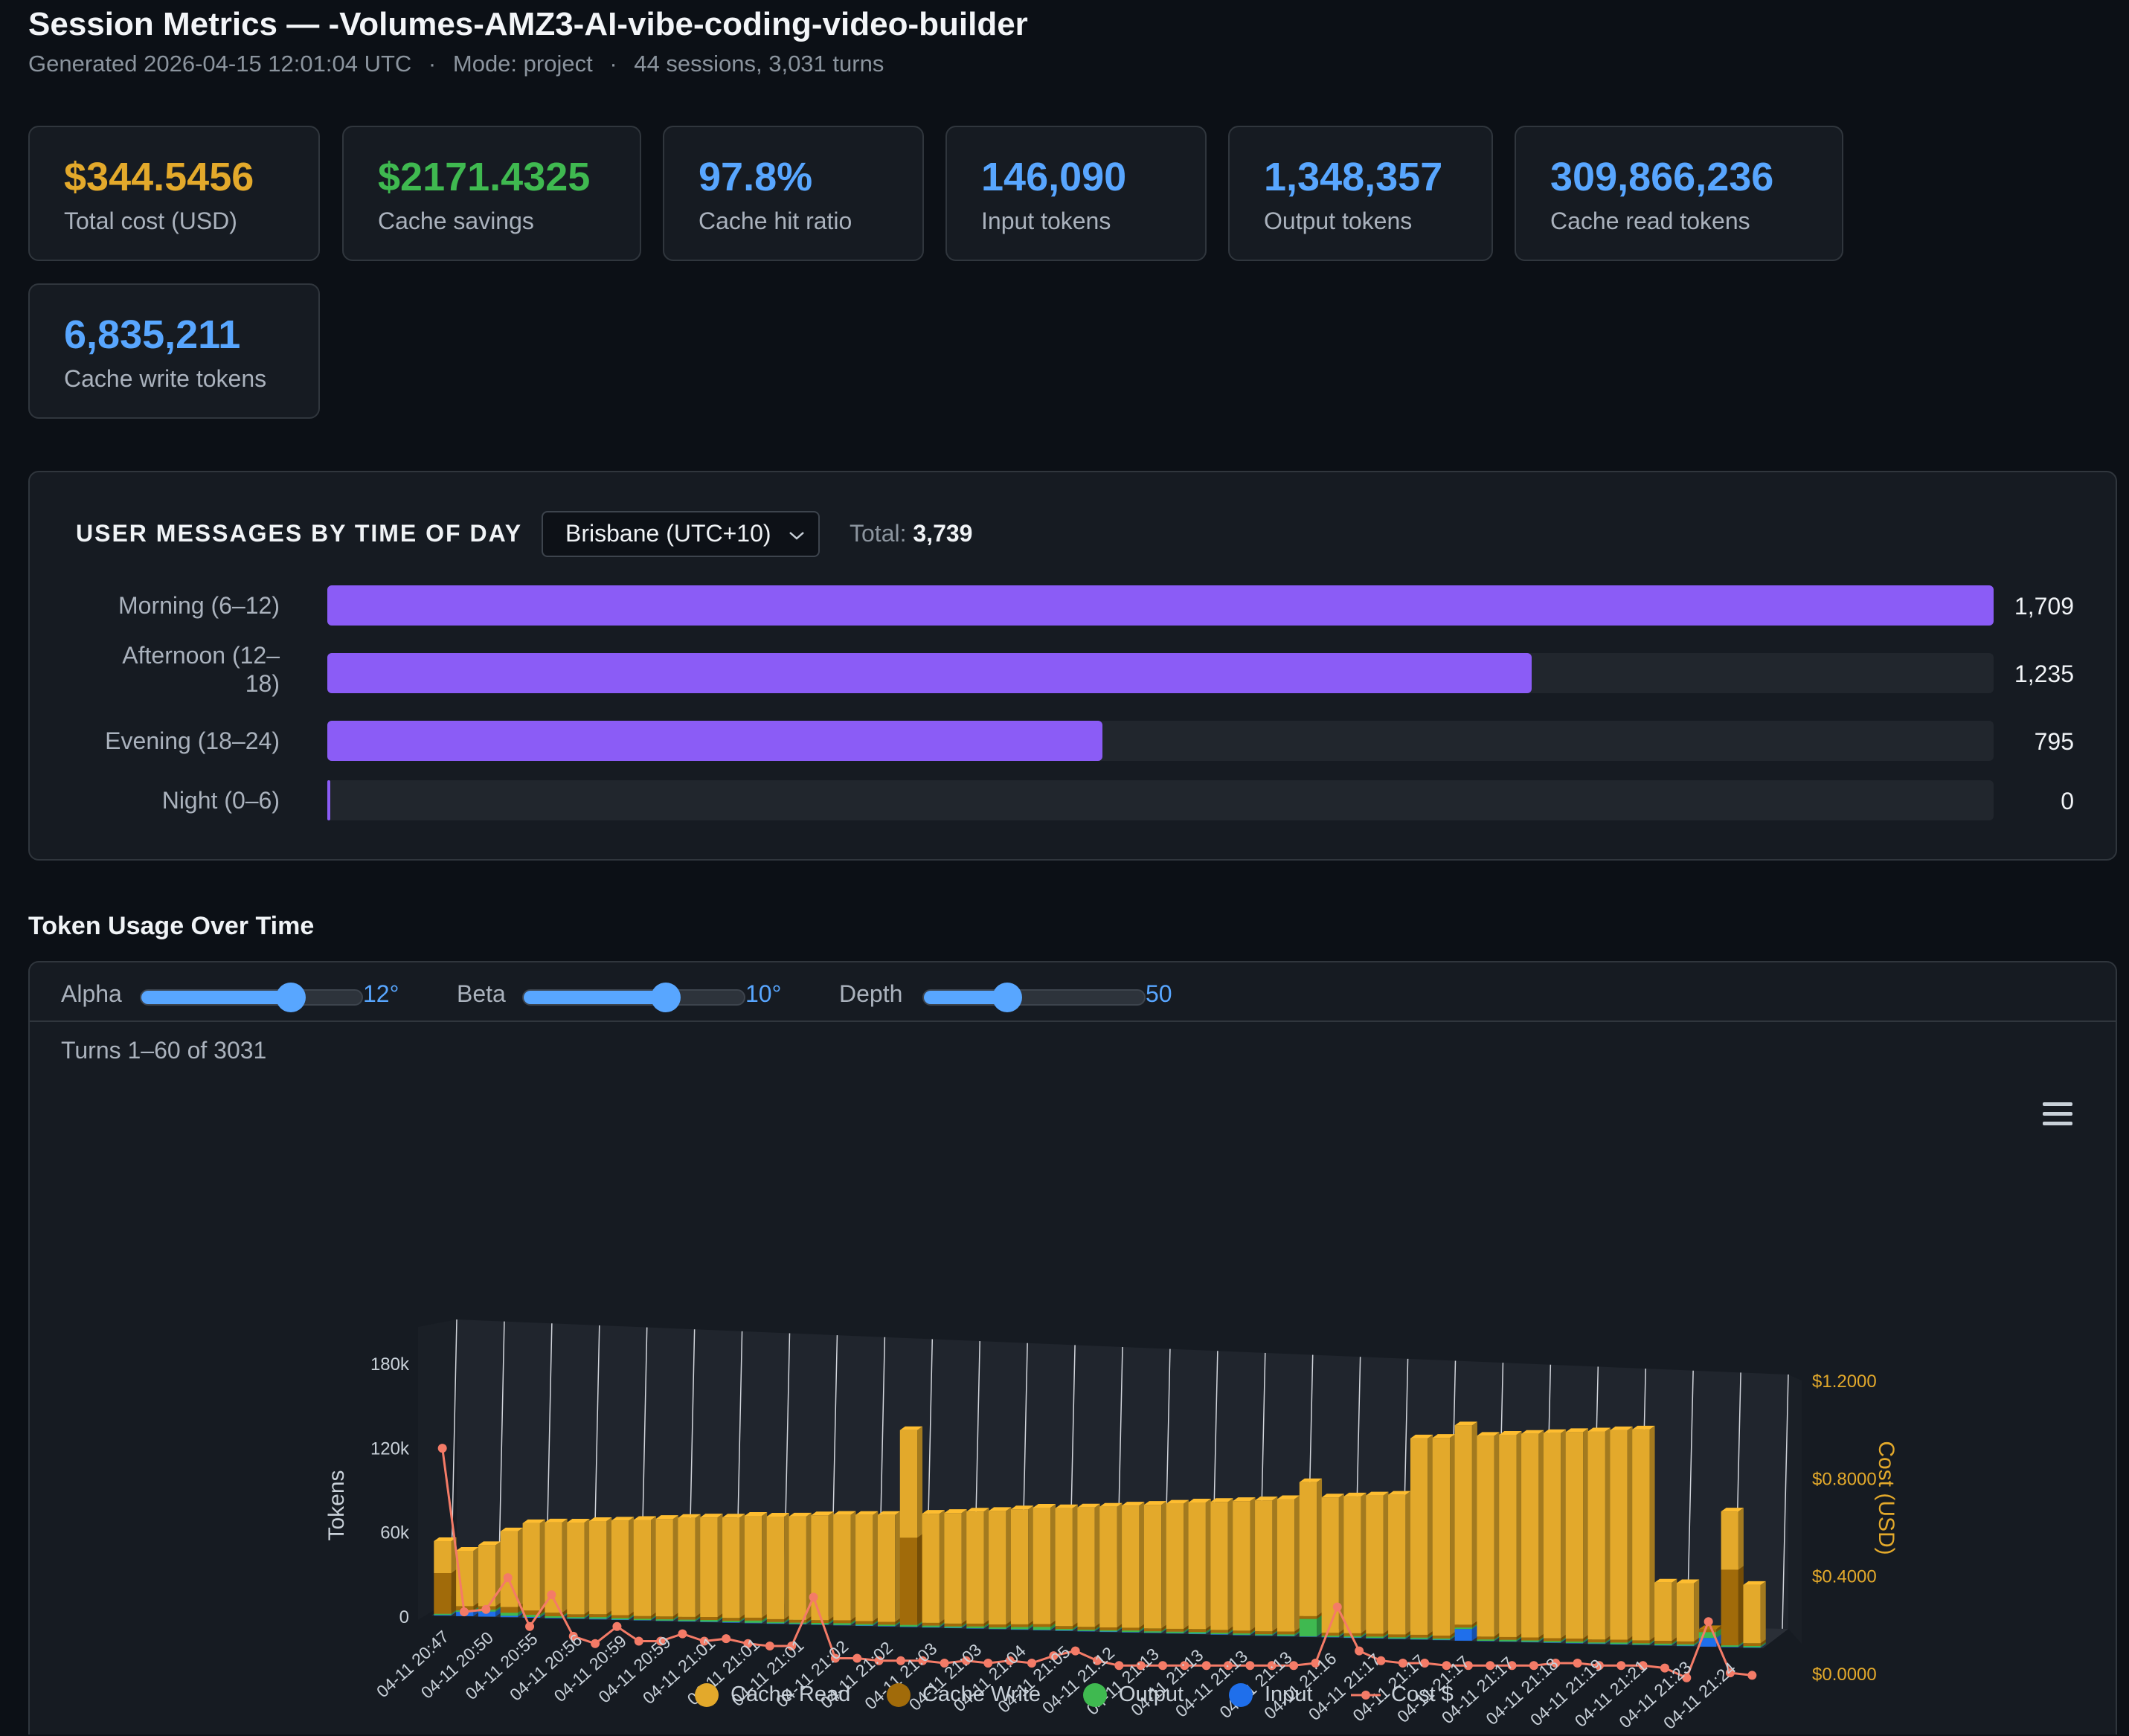  What do you see at coordinates (1271, 1695) in the screenshot?
I see `legend-item-input: Input` at bounding box center [1271, 1695].